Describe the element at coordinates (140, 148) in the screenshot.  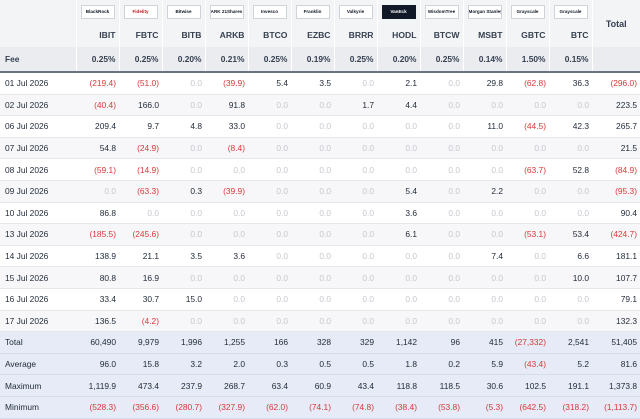
I see `flow-cell: (24.9)` at that location.